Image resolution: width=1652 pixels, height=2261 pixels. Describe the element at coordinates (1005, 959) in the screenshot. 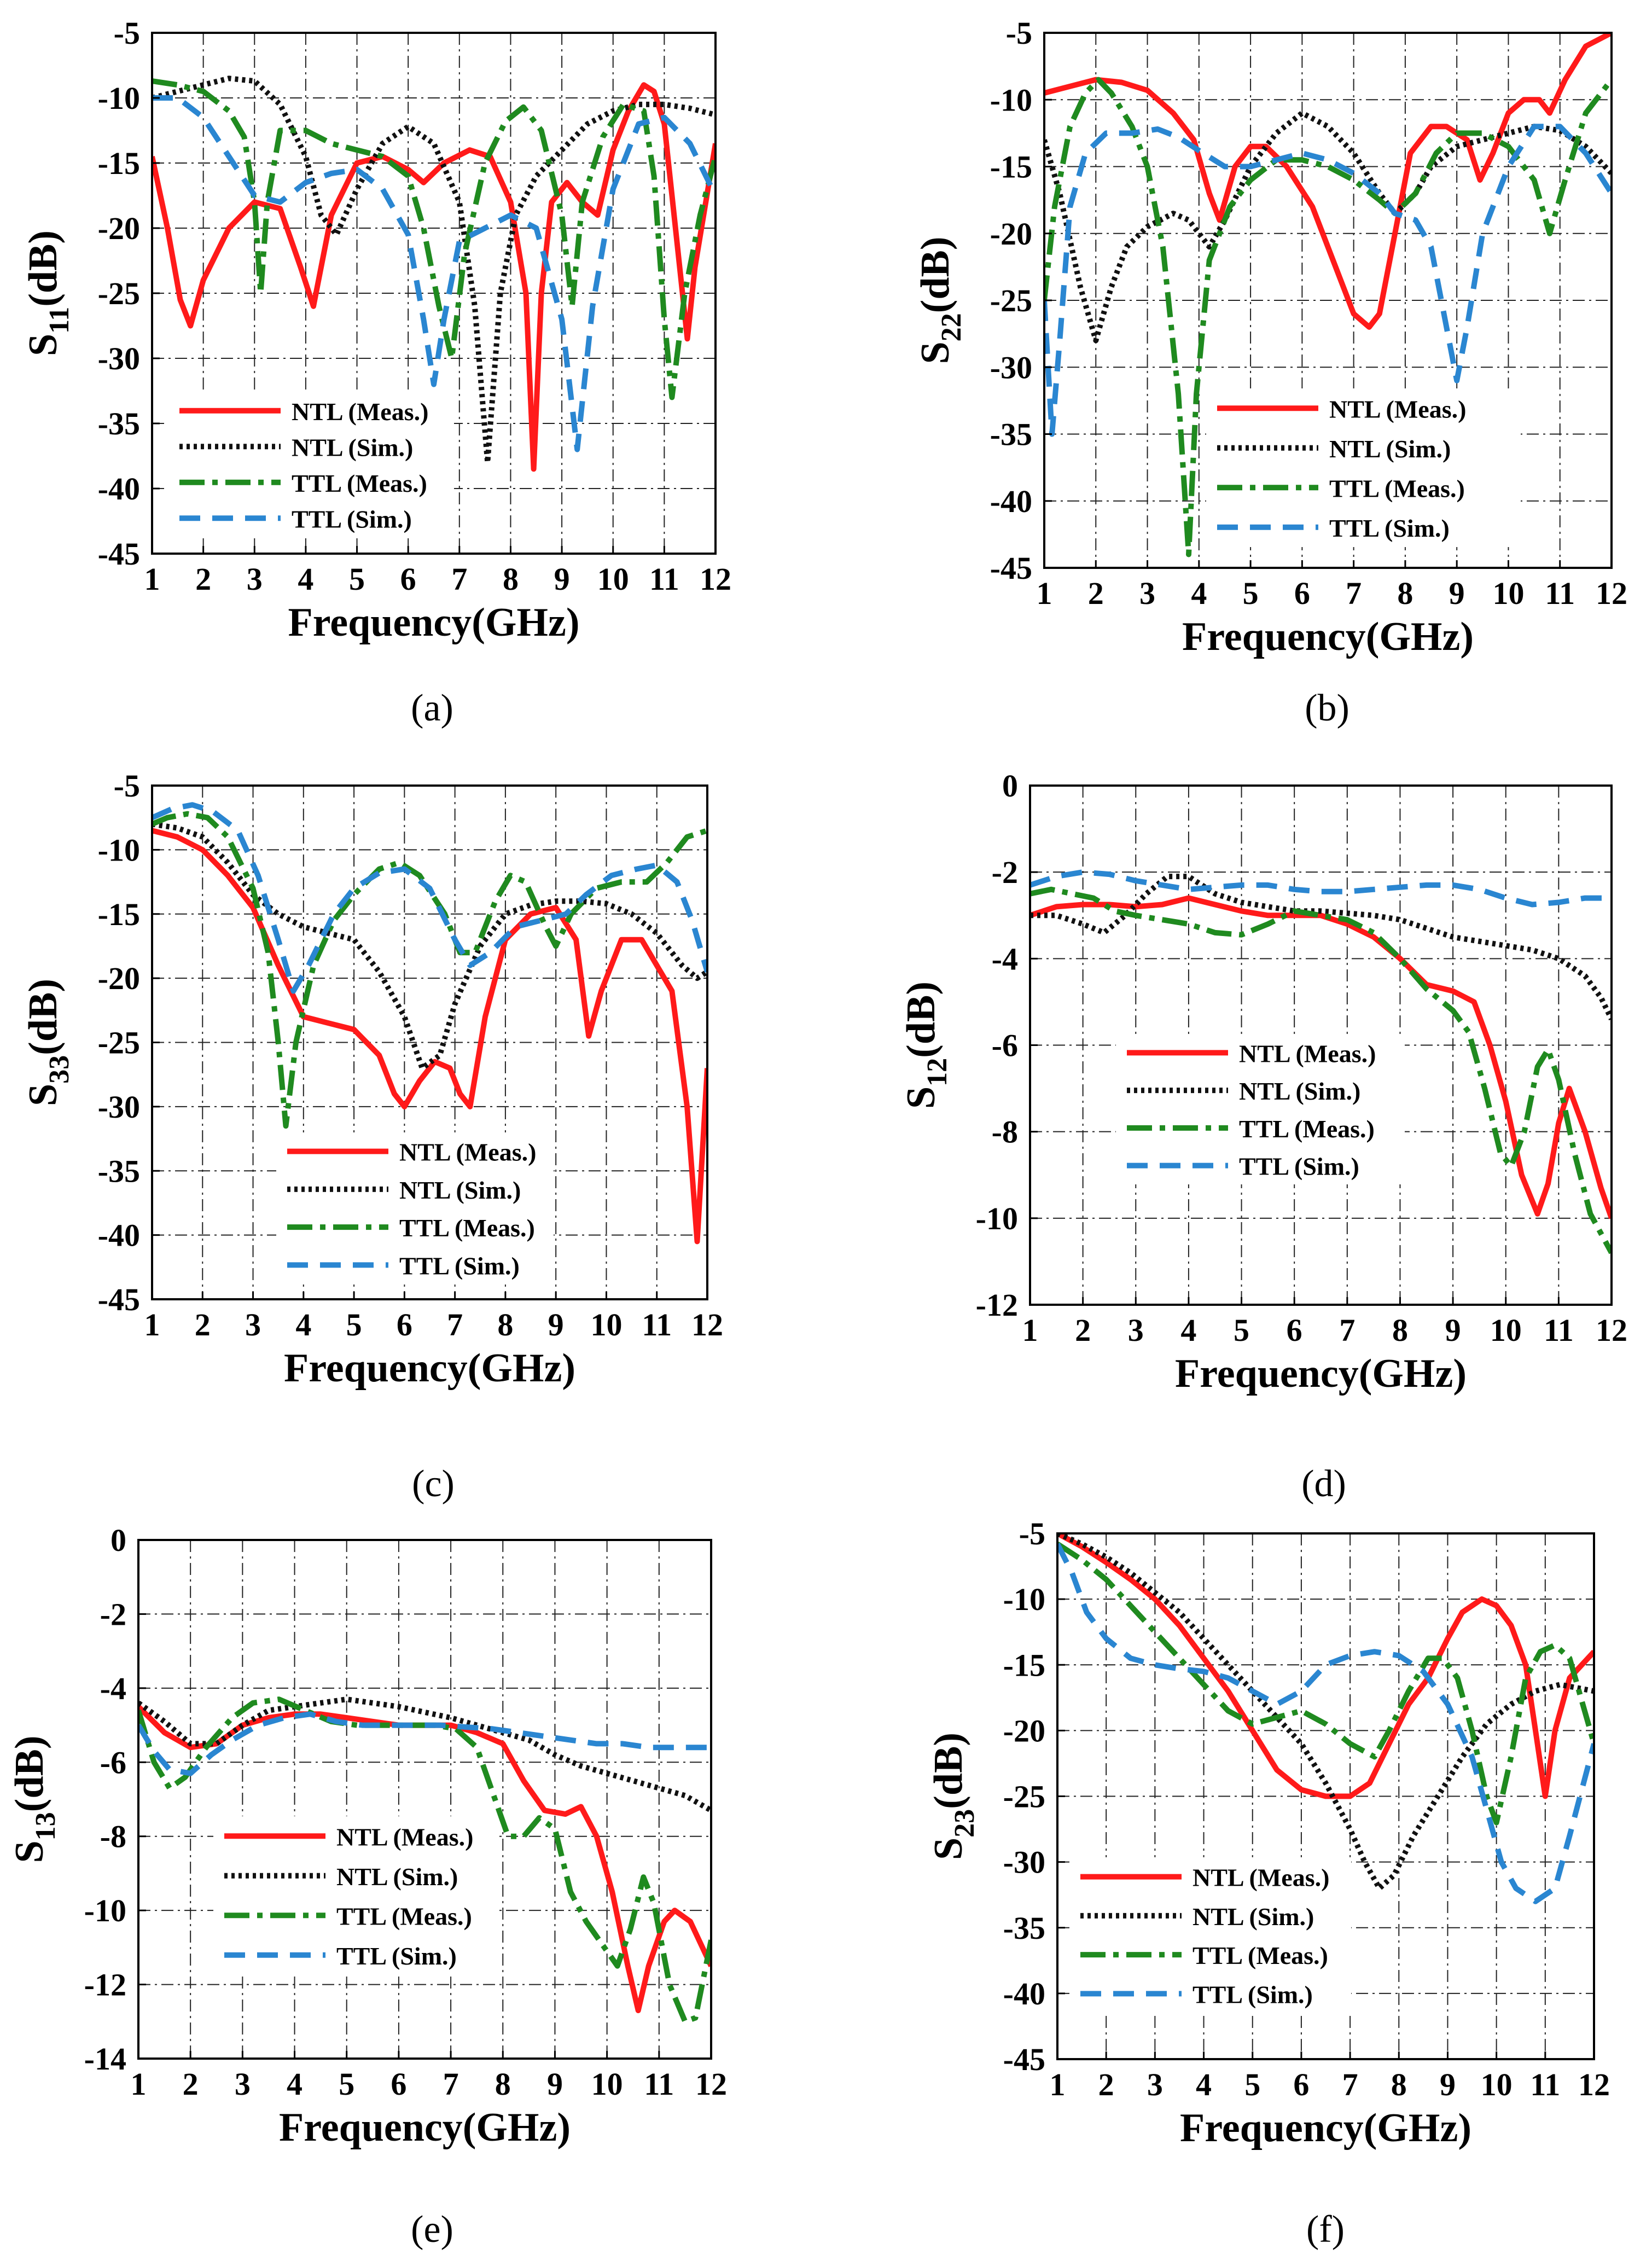

I see `y-tick-label: -4` at that location.